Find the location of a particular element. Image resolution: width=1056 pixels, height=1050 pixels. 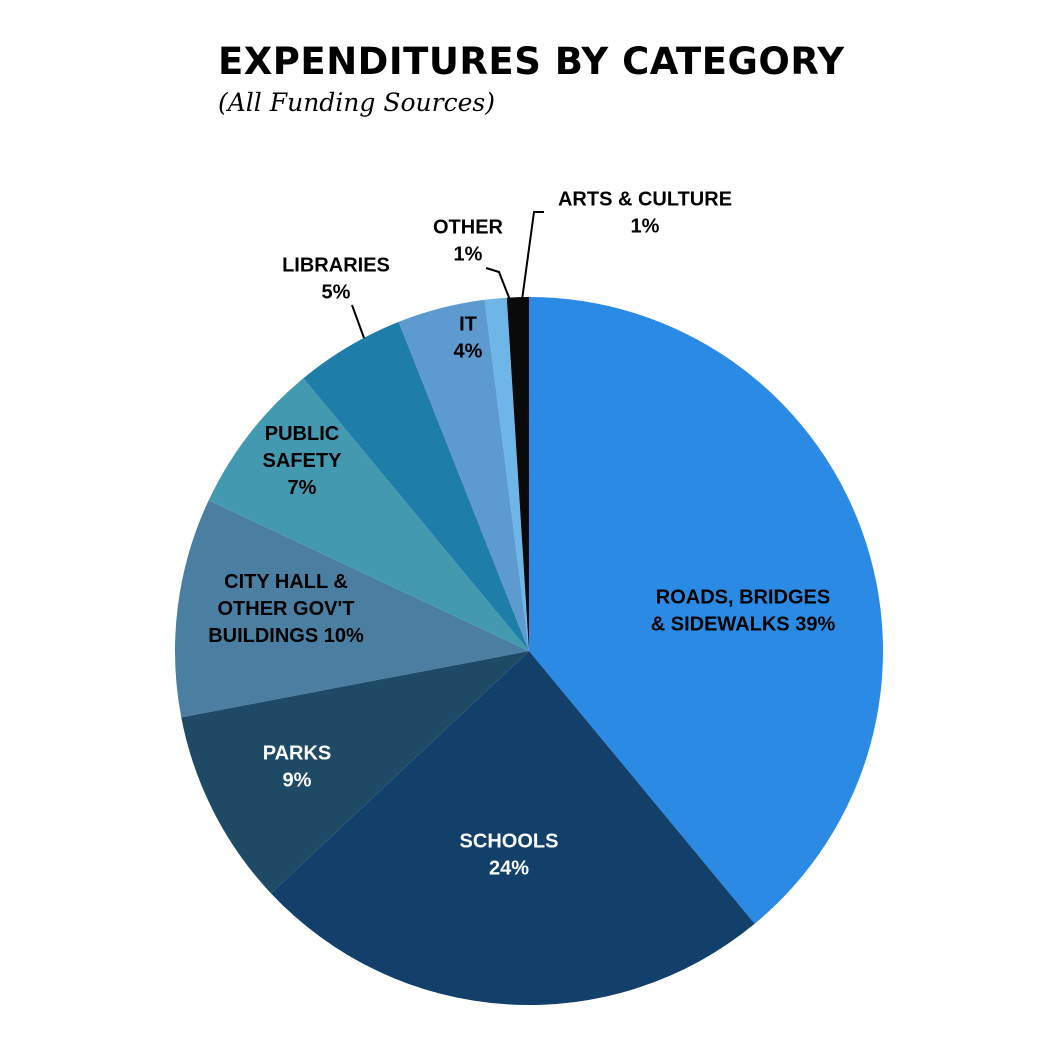

slice-label: PUBLIC SAFETY 7% is located at coordinates (303, 461).